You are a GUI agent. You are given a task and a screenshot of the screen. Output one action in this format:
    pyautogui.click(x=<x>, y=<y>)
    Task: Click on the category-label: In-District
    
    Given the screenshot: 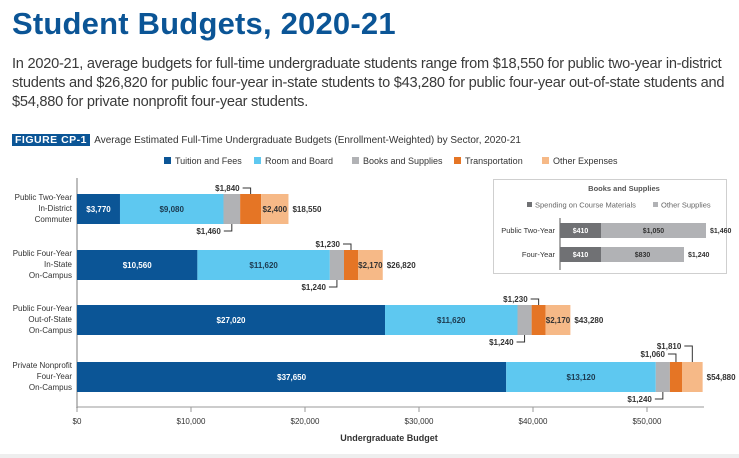 What is the action you would take?
    pyautogui.click(x=55, y=208)
    